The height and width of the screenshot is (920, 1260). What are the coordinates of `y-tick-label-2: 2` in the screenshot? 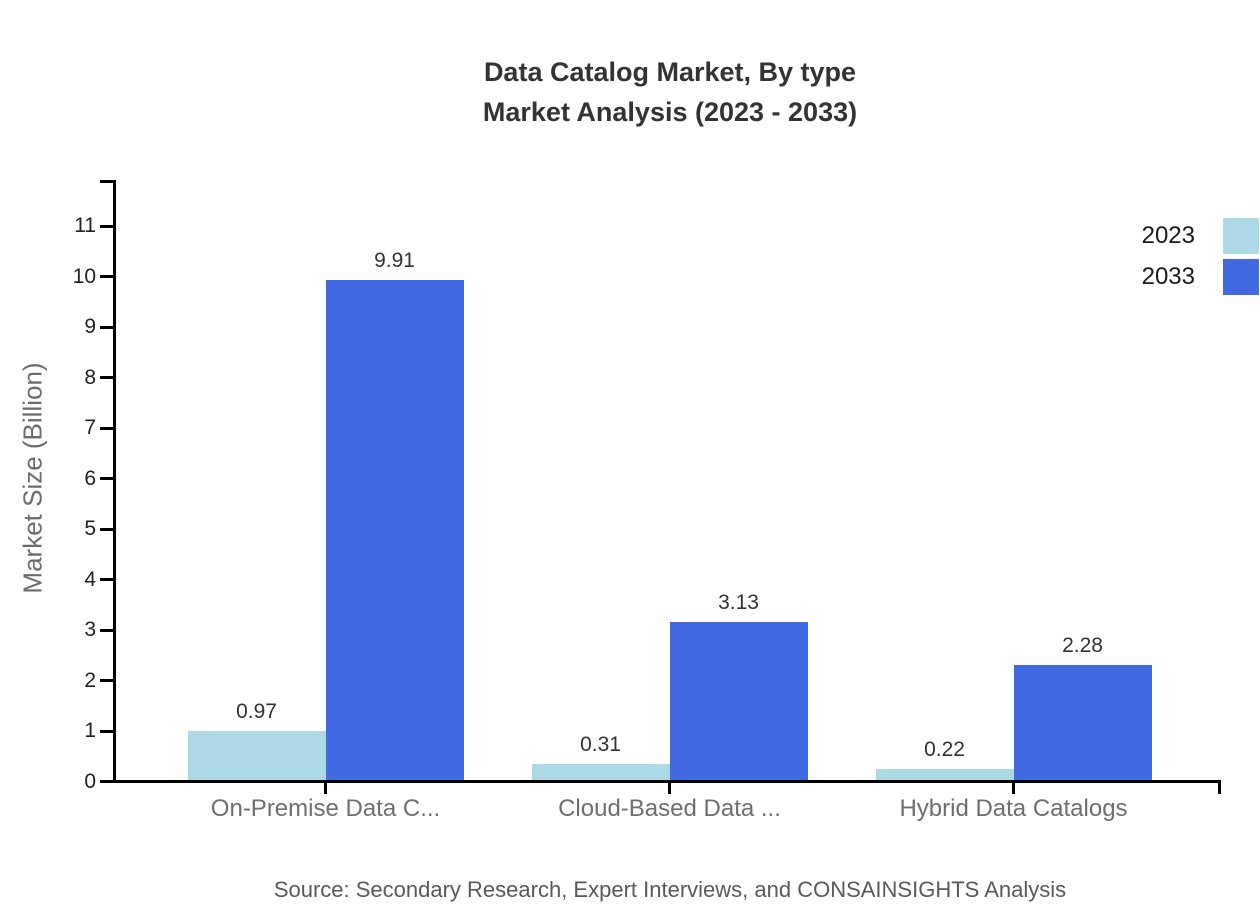 It's located at (90, 680).